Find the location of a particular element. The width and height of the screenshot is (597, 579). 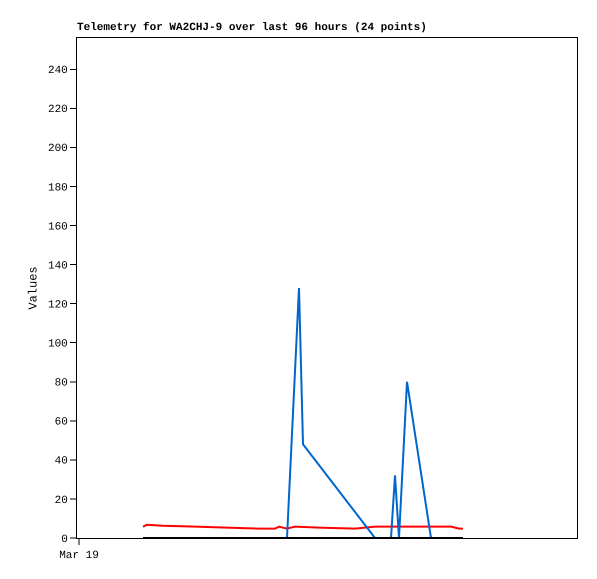

chart-title: Telemetry for WA2CHJ-9 over last 96 hours (24 points) is located at coordinates (252, 27).